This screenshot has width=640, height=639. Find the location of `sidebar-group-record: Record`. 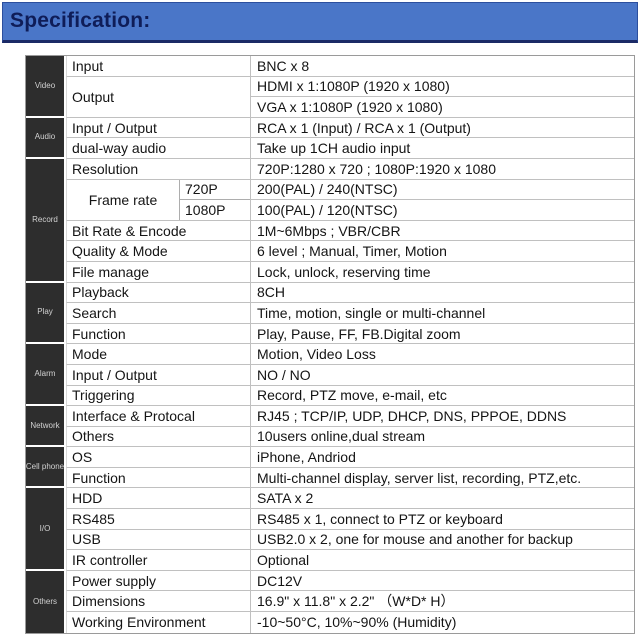

sidebar-group-record: Record is located at coordinates (46, 220).